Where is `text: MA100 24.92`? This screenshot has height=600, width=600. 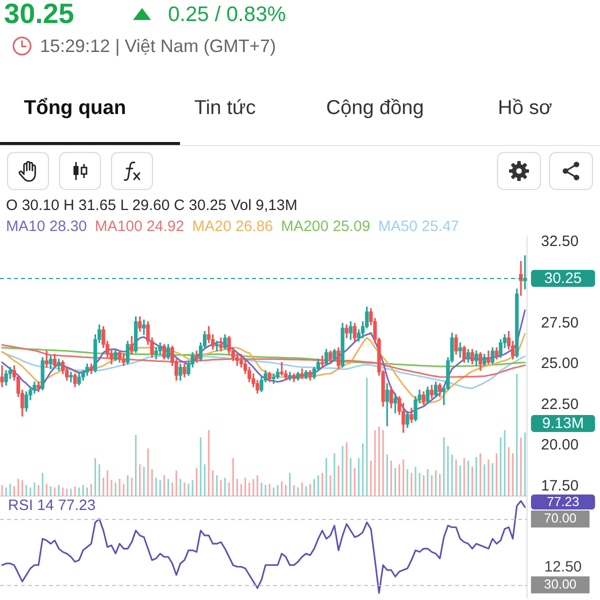 text: MA100 24.92 is located at coordinates (139, 226).